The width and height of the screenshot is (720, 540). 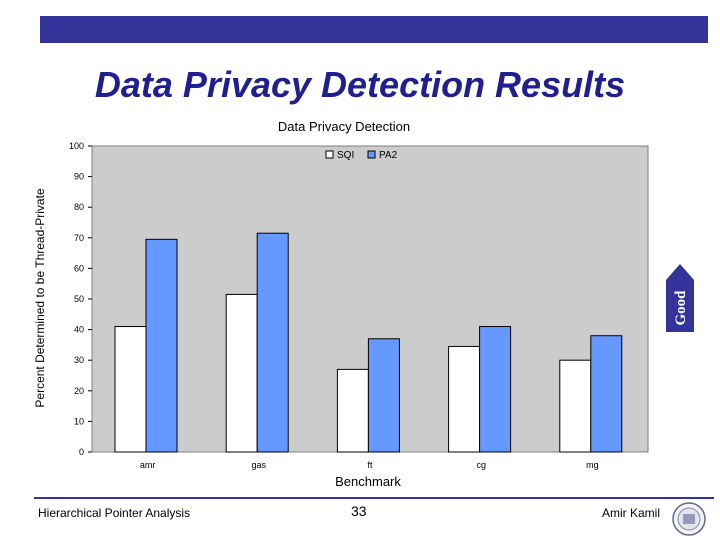 What do you see at coordinates (388, 155) in the screenshot?
I see `legend-label-pa2: PA2` at bounding box center [388, 155].